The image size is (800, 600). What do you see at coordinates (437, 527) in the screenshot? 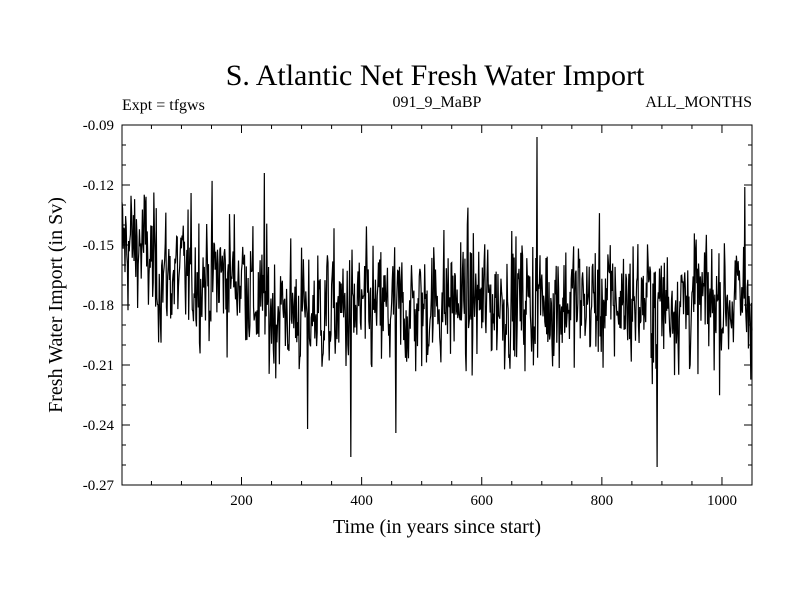
I see `x-axis-label: Time (in years since start)` at bounding box center [437, 527].